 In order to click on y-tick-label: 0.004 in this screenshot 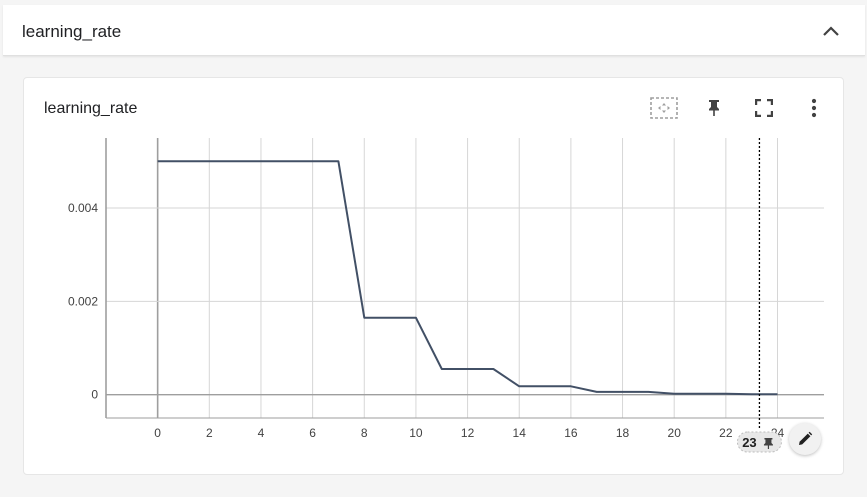, I will do `click(83, 208)`.